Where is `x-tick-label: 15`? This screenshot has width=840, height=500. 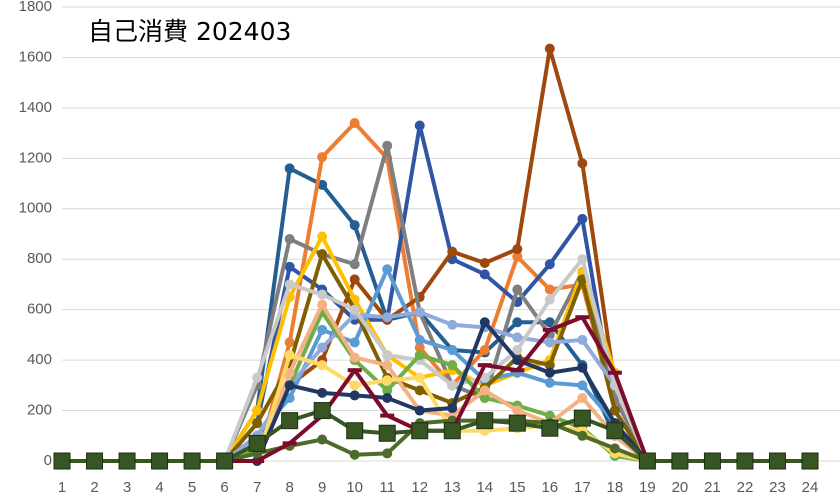 x-tick-label: 15 is located at coordinates (517, 487).